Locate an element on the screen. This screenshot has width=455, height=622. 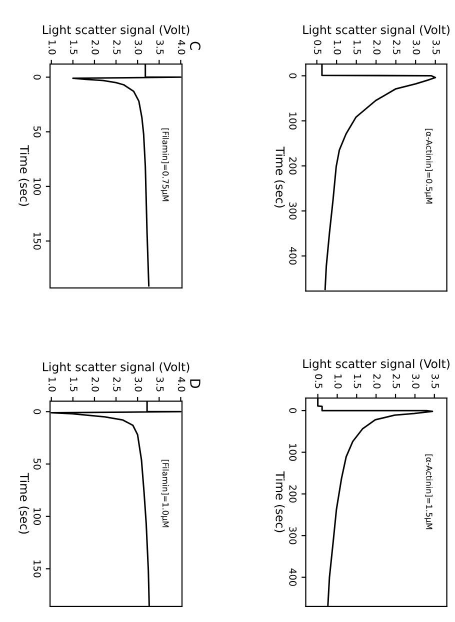
annotation: [Filamin]=0.75µM is located at coordinates (164, 165).